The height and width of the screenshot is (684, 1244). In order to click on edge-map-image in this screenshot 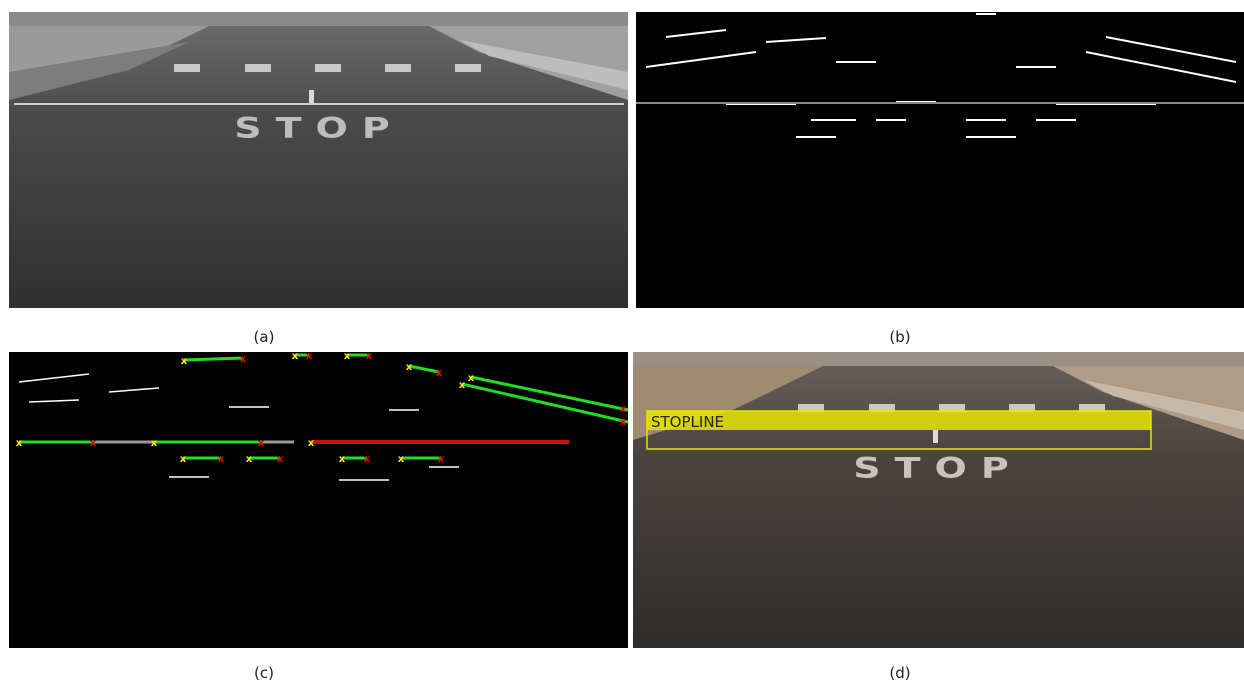, I will do `click(940, 75)`.